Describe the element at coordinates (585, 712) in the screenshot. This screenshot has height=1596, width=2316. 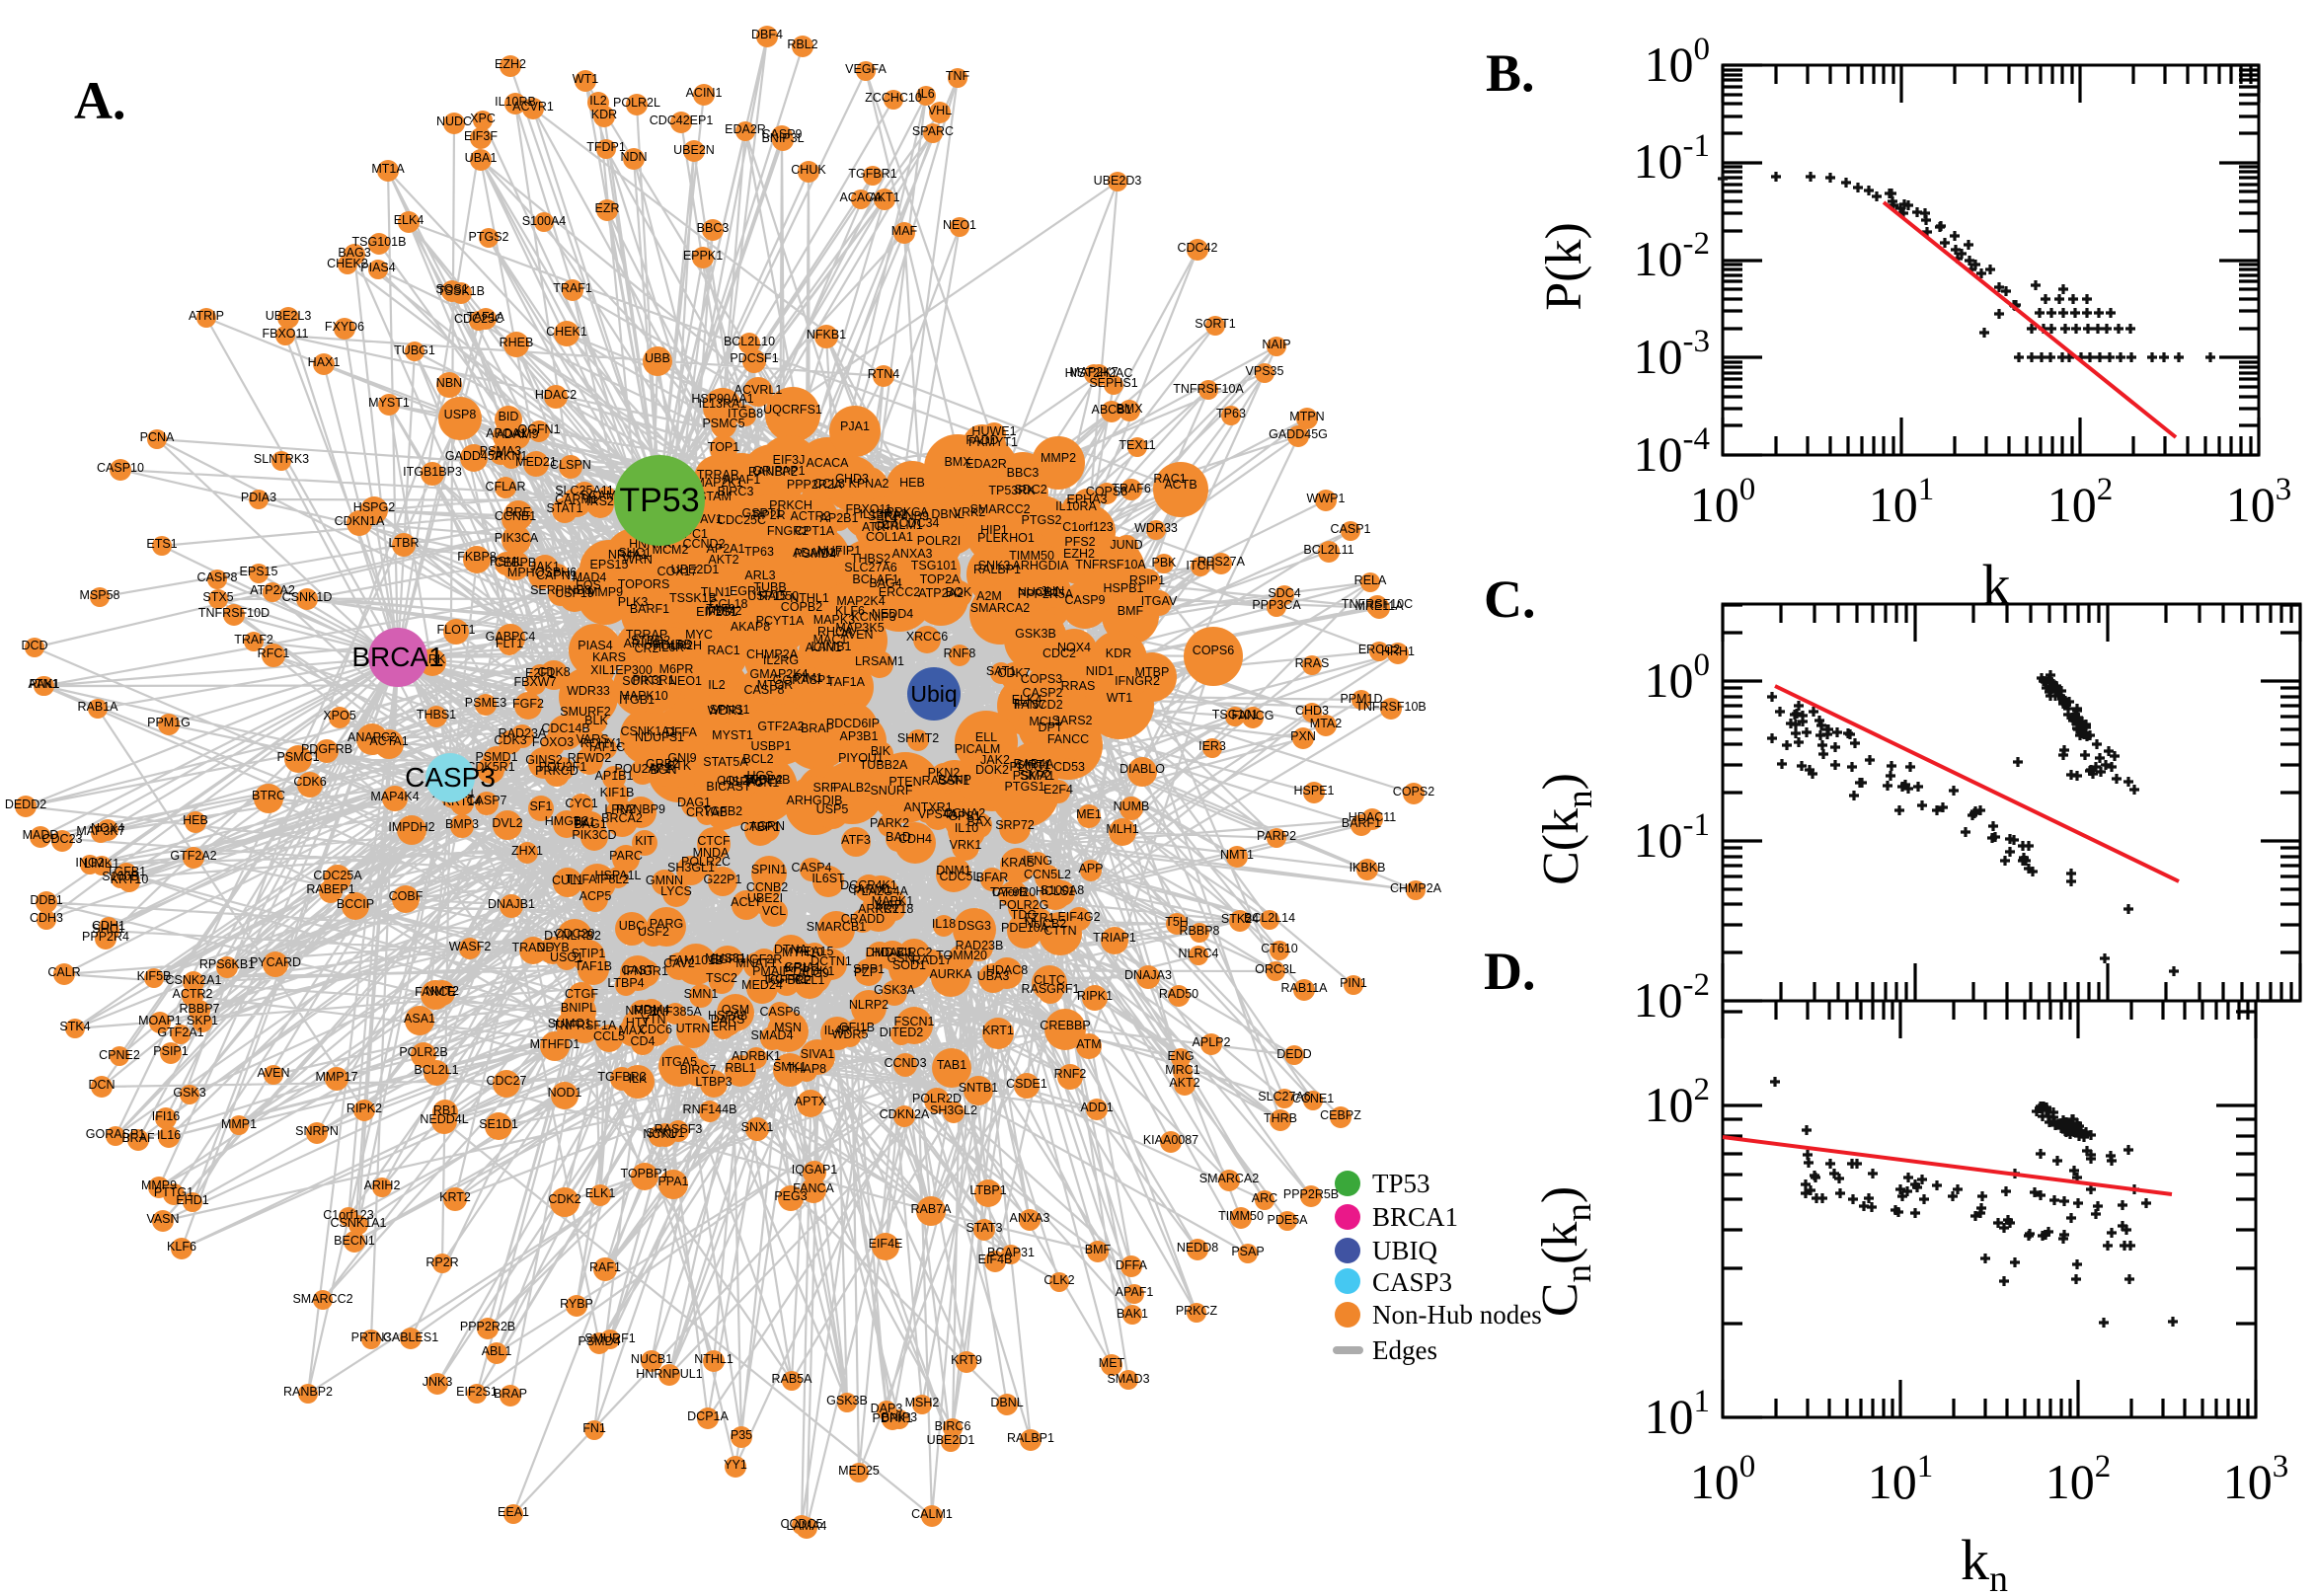
I see `svg-text: SMURF2` at that location.